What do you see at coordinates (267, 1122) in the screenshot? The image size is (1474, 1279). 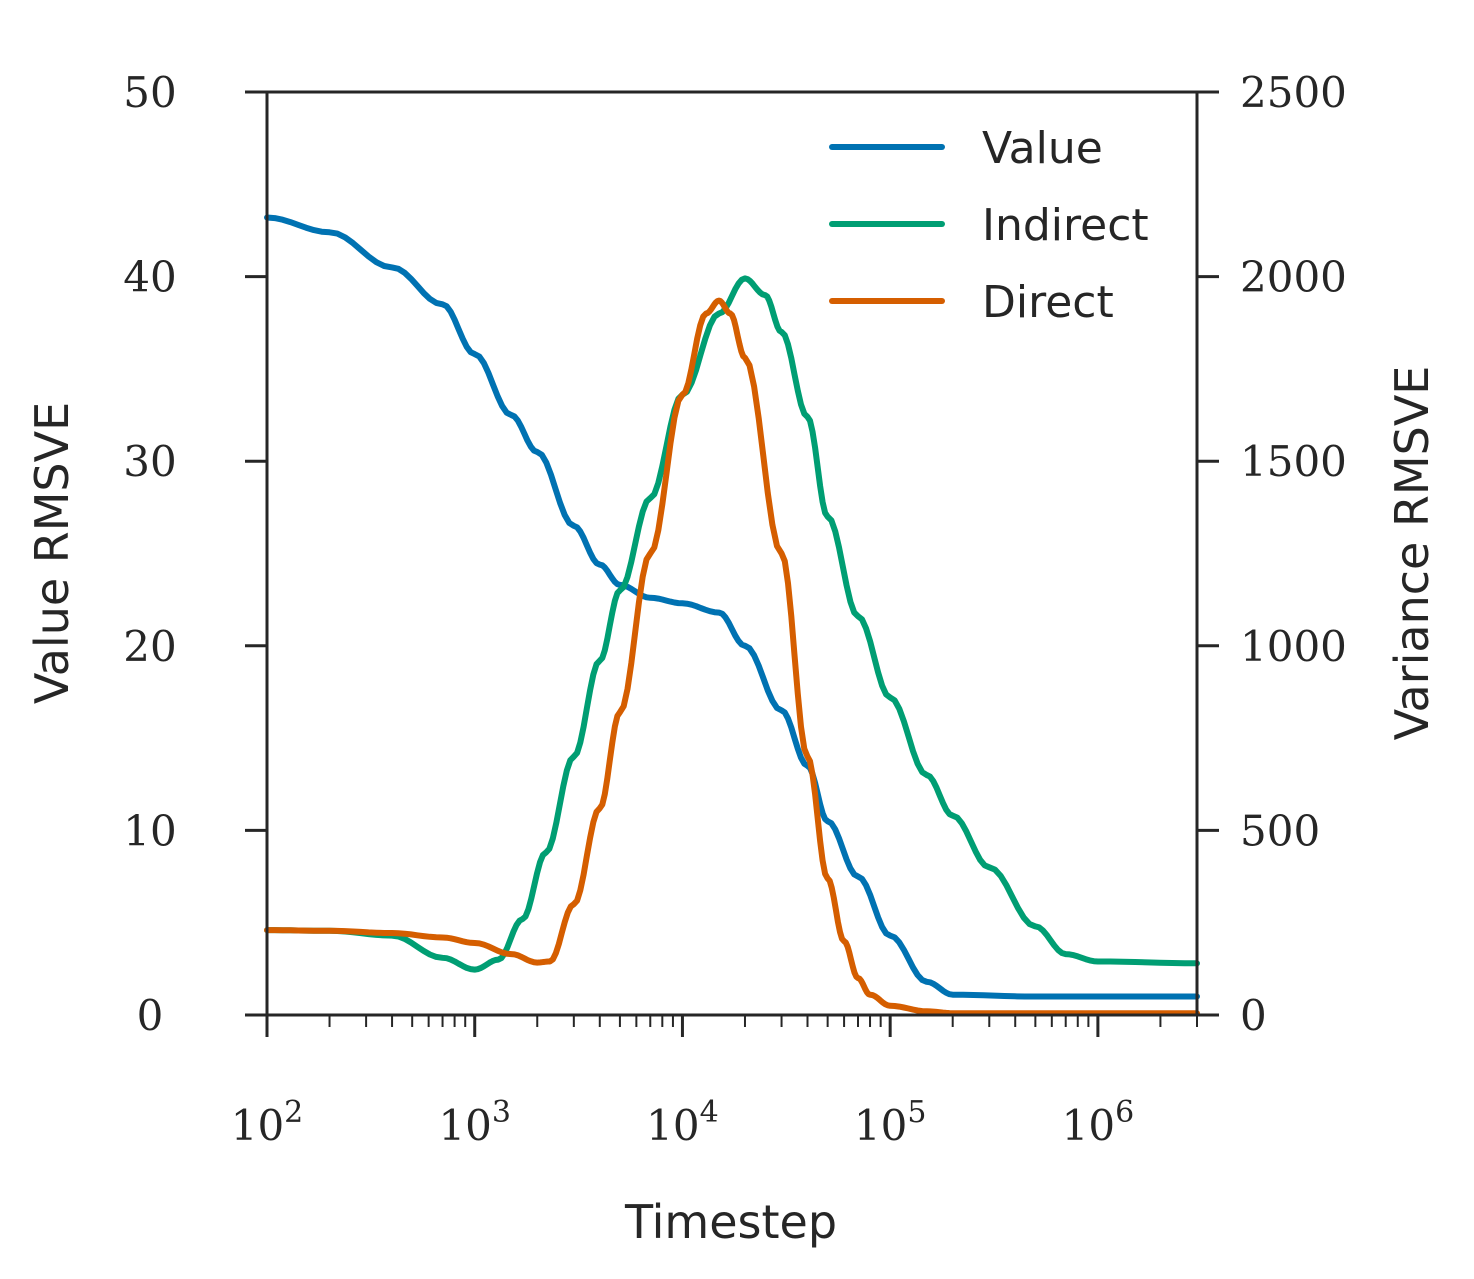 I see `x-tick-label: 10²` at bounding box center [267, 1122].